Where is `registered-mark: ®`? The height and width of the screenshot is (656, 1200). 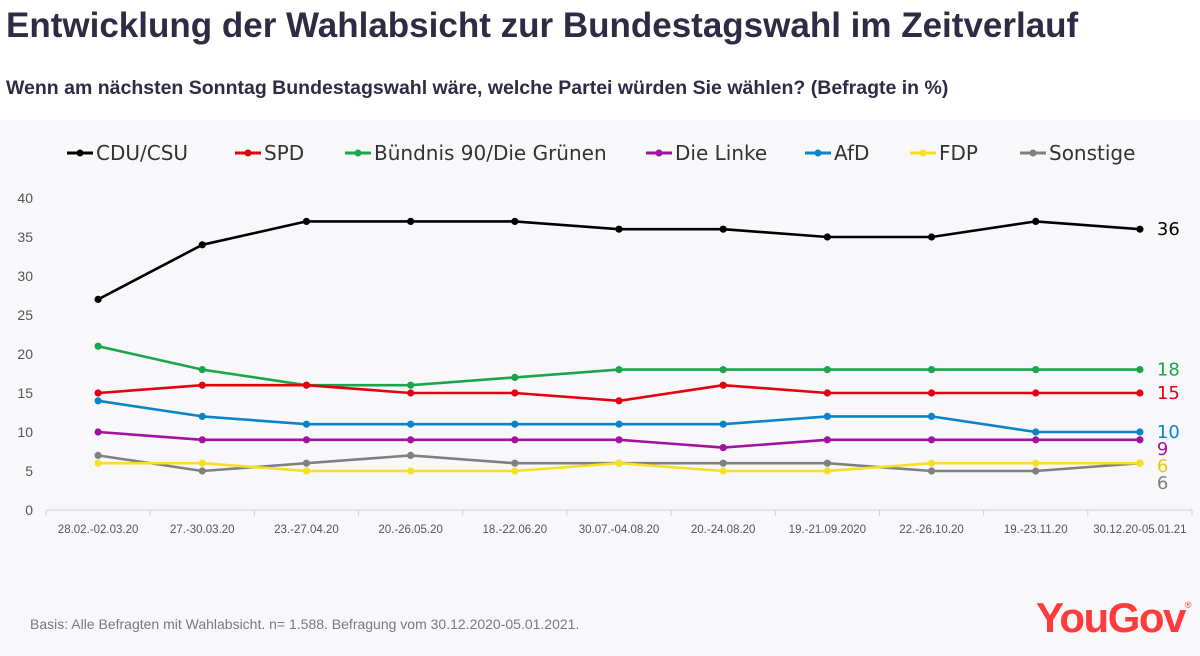
registered-mark: ® is located at coordinates (1188, 605).